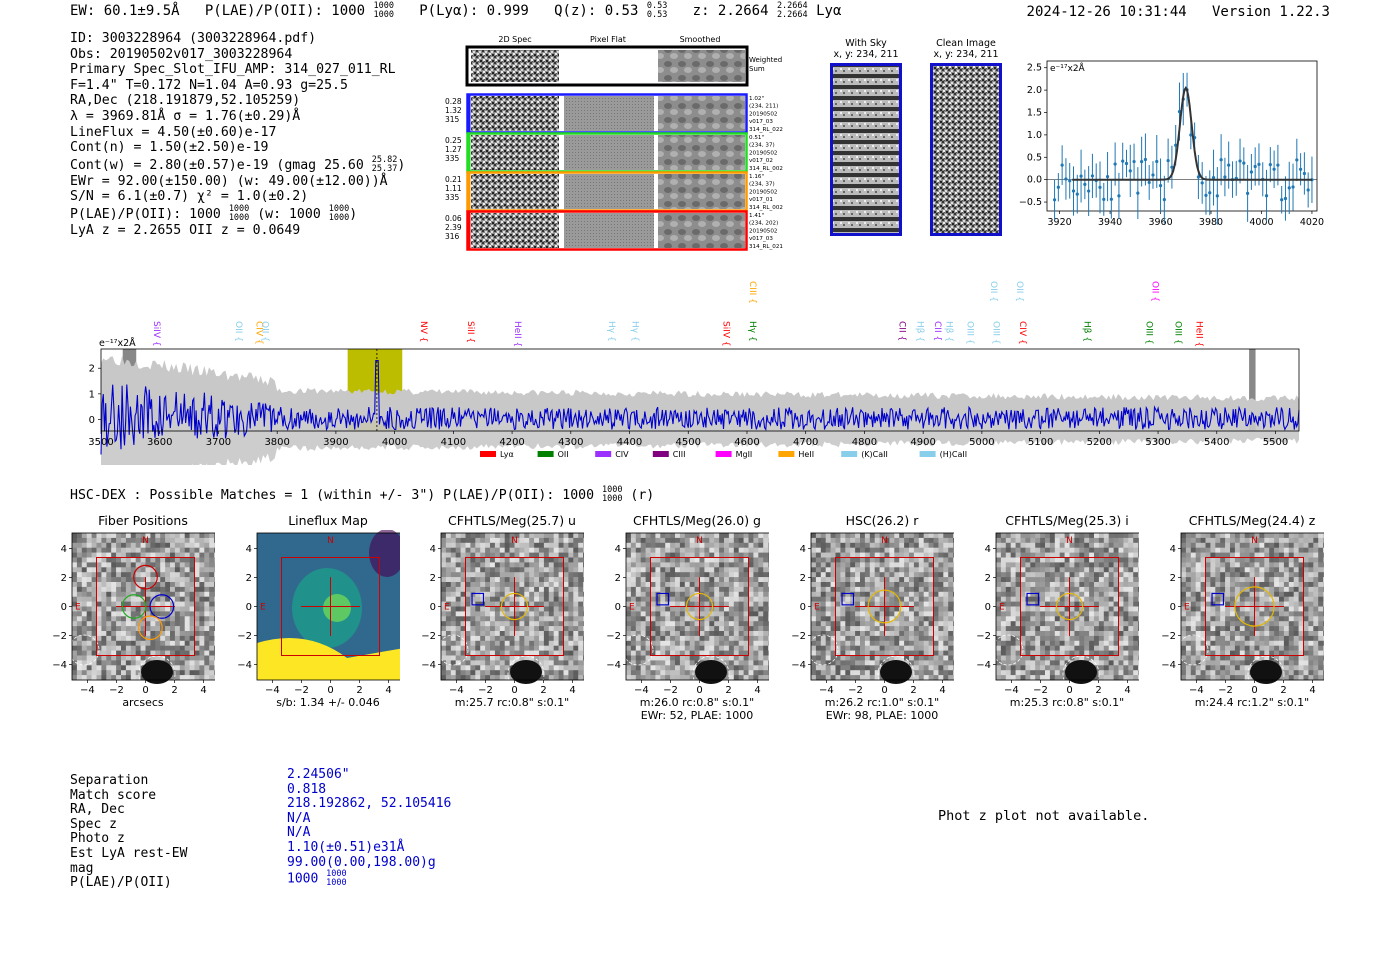 The width and height of the screenshot is (1400, 953). Describe the element at coordinates (285, 11) in the screenshot. I see `header-plae: P(LAE)/P(OII): 1000` at that location.